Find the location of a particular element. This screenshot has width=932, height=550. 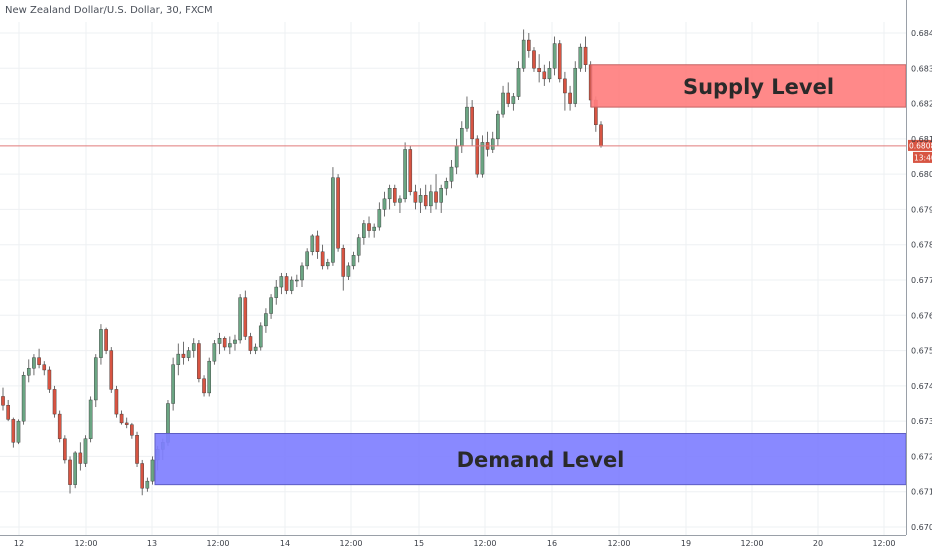

x-tick-label: 12 is located at coordinates (19, 543).